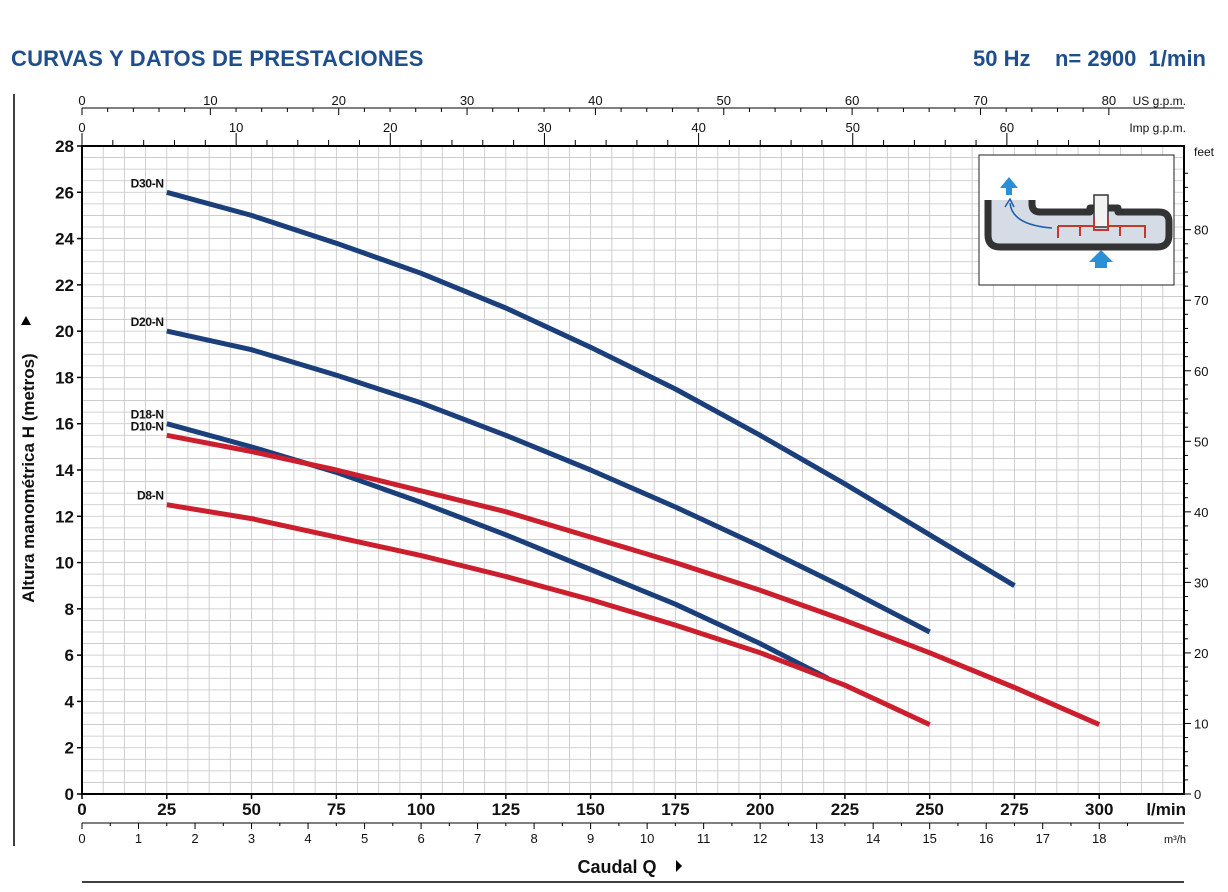  I want to click on series-label-d10-n: D10-N, so click(147, 426).